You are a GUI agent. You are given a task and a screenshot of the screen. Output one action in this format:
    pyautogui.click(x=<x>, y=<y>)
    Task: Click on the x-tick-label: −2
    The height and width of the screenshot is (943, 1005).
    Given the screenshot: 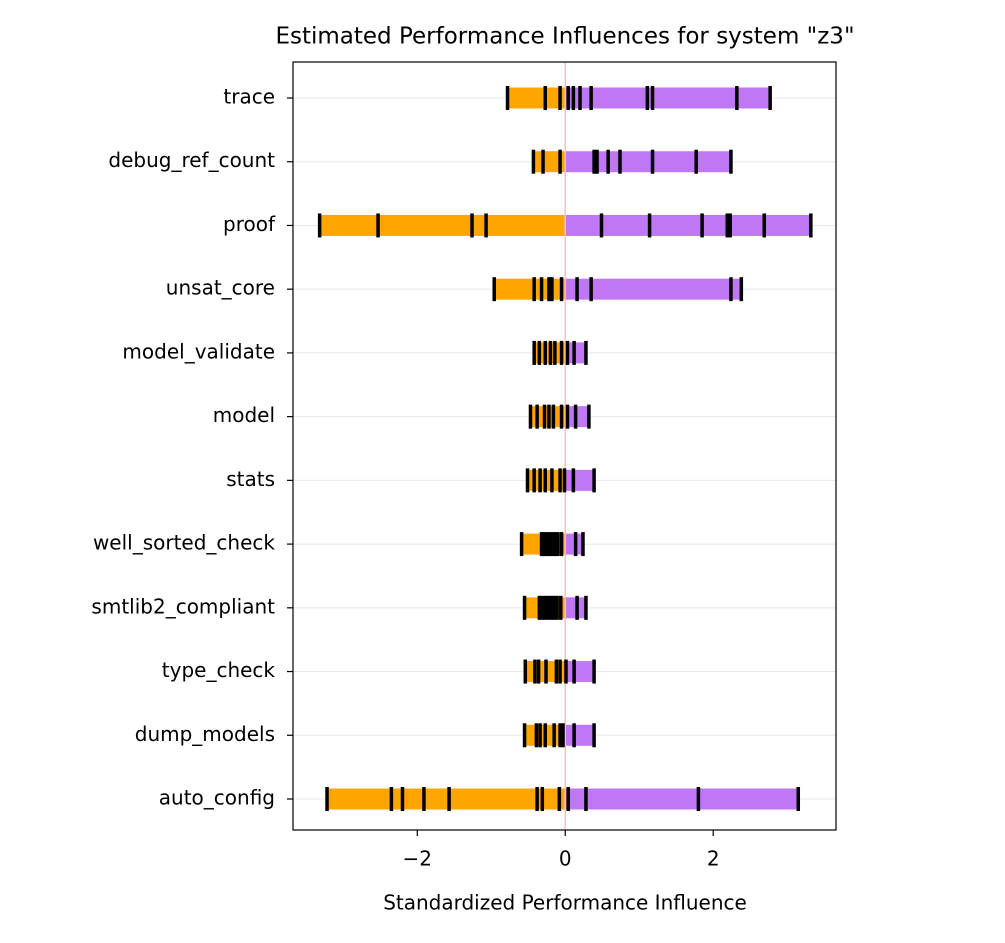 What is the action you would take?
    pyautogui.click(x=417, y=859)
    